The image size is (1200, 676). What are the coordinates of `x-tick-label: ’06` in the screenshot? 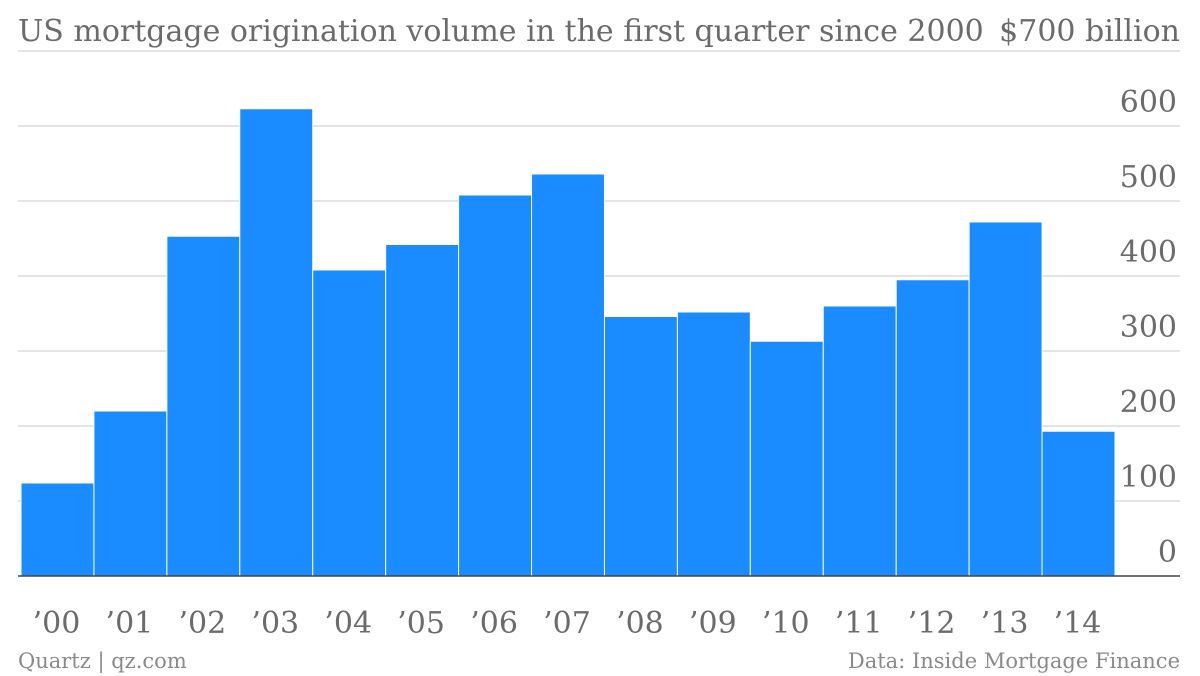 It's located at (494, 623).